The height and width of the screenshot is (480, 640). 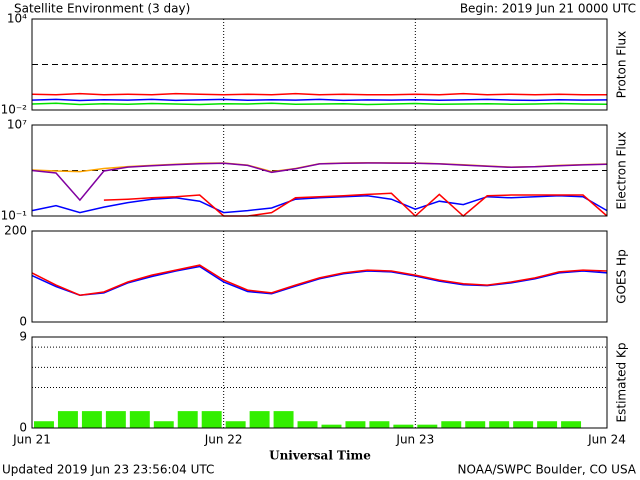 What do you see at coordinates (23, 337) in the screenshot?
I see `y-tick-label: 9` at bounding box center [23, 337].